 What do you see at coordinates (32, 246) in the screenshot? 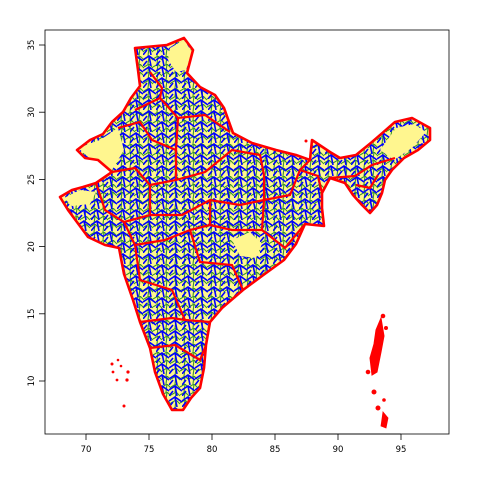
I see `y-tick-label: 20` at bounding box center [32, 246].